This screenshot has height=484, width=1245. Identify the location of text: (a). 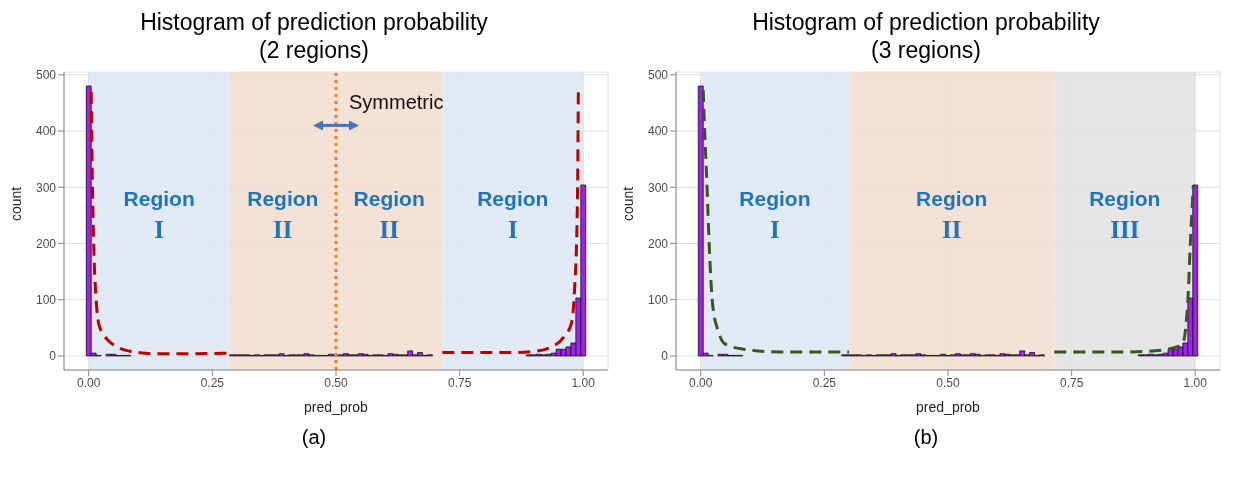
(314, 437).